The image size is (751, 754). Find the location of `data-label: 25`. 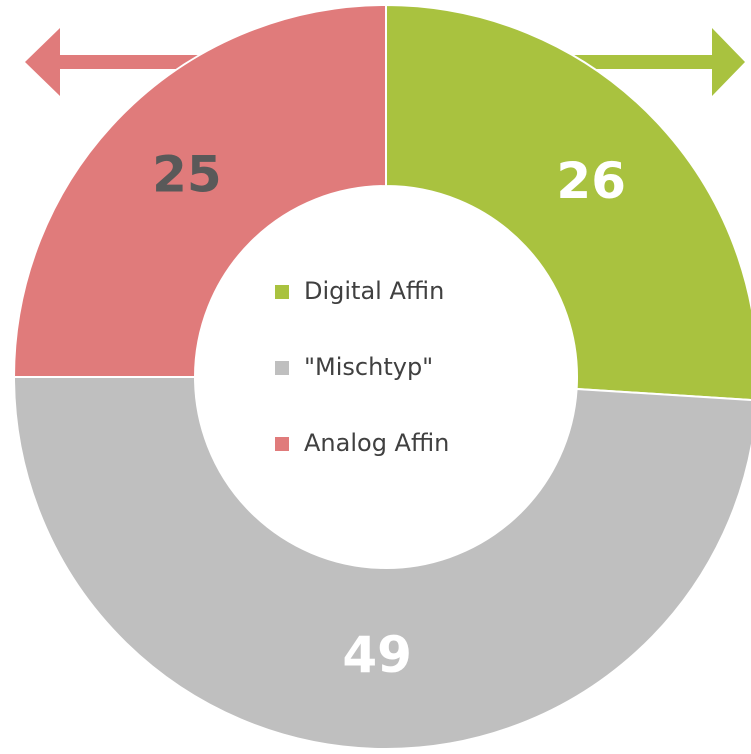

data-label: 25 is located at coordinates (187, 174).